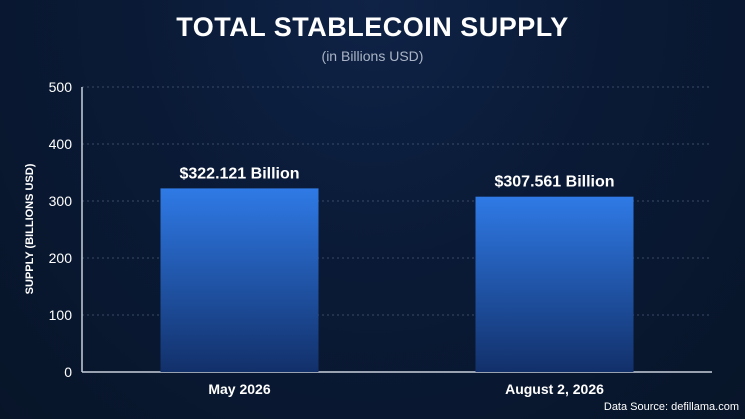 This screenshot has width=745, height=419. What do you see at coordinates (239, 173) in the screenshot?
I see `bar-value-label: $322.121 Billion` at bounding box center [239, 173].